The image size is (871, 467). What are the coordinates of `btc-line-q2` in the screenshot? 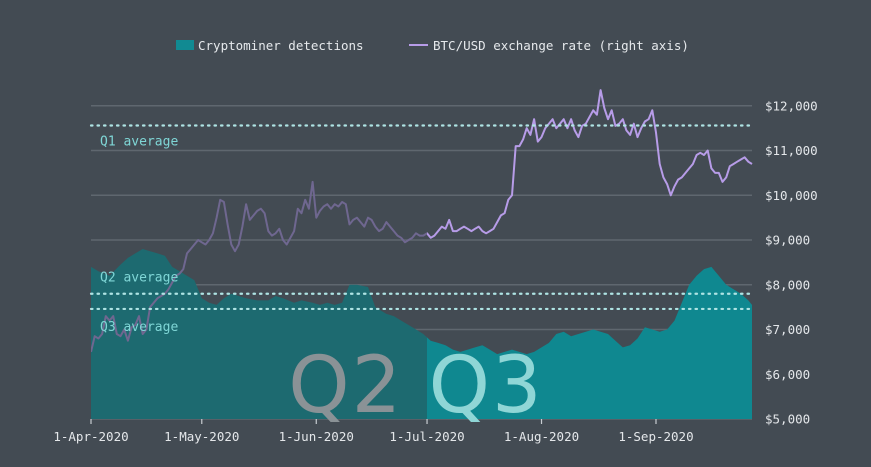 It's located at (259, 266).